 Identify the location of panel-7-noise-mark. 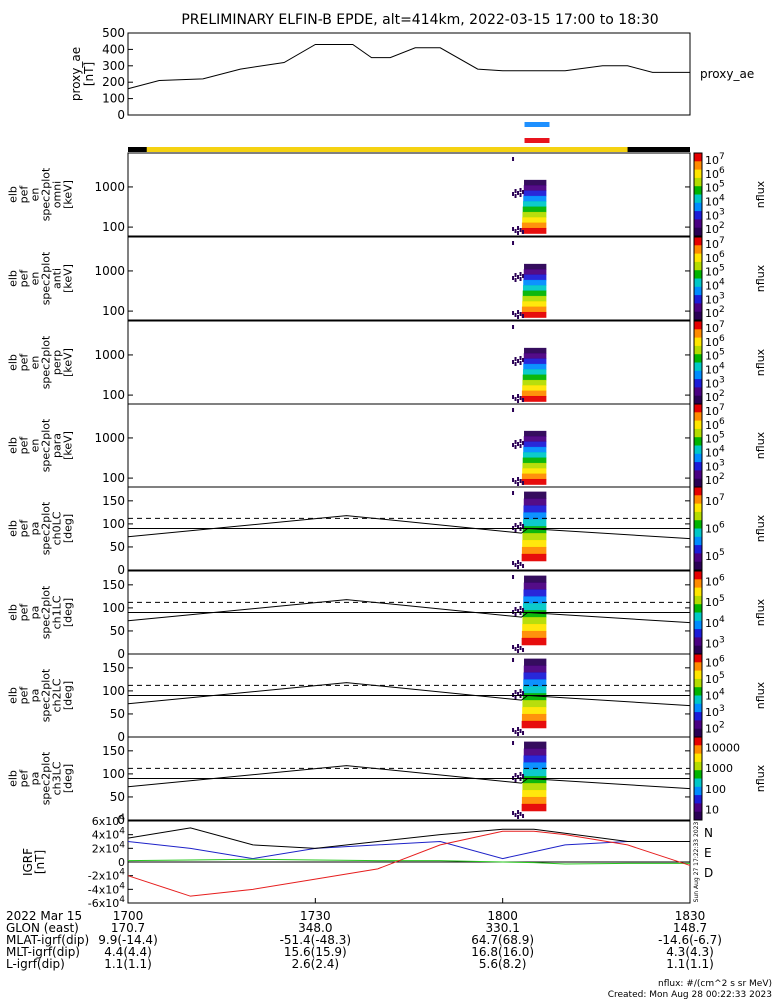
(518, 729).